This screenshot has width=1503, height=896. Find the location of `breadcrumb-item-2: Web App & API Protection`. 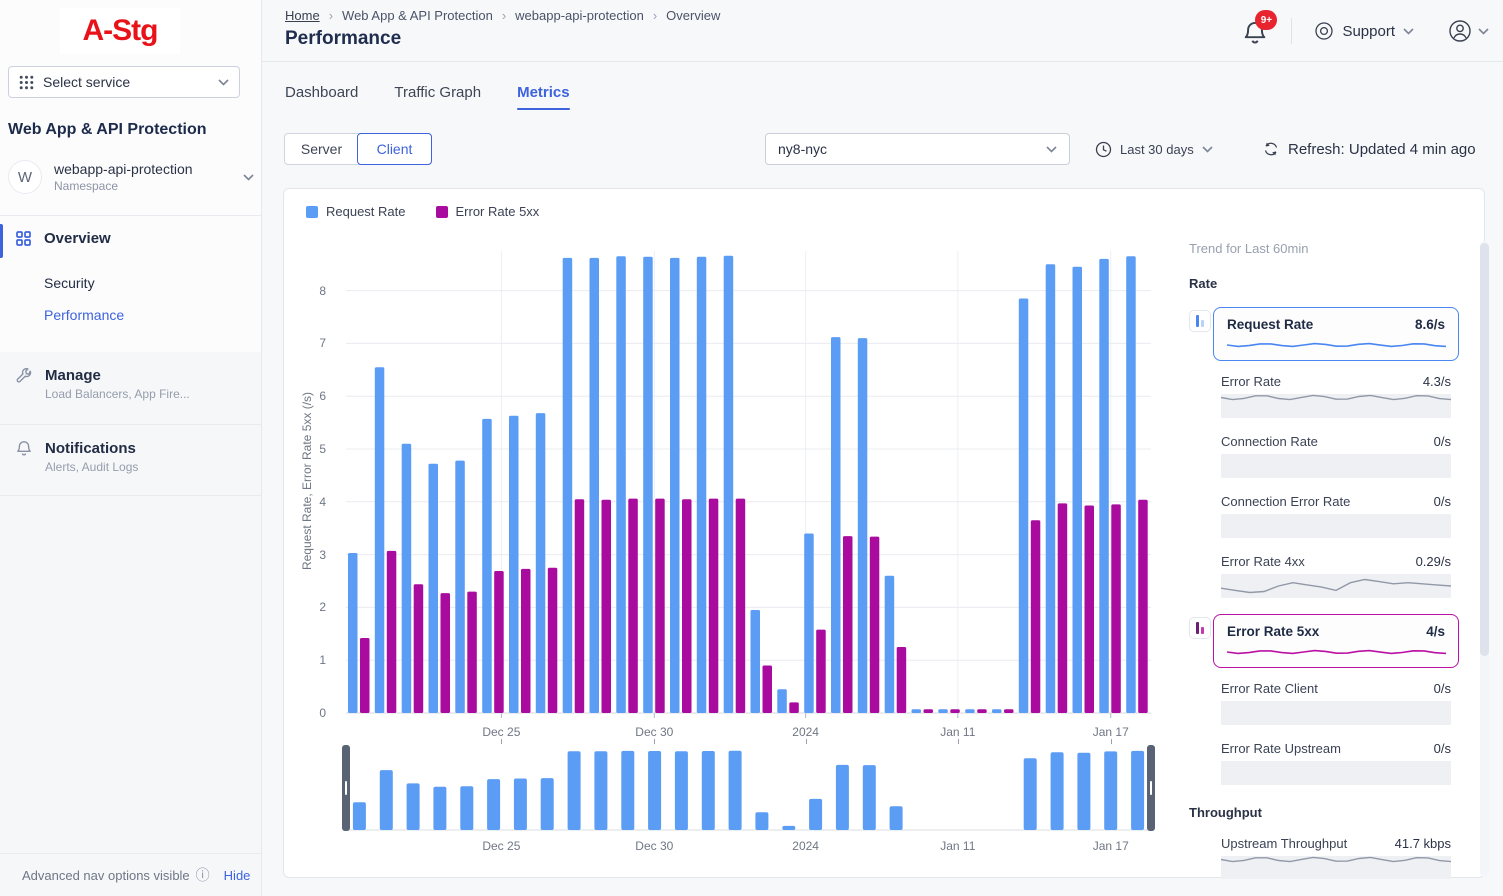

breadcrumb-item-2: Web App & API Protection is located at coordinates (417, 15).